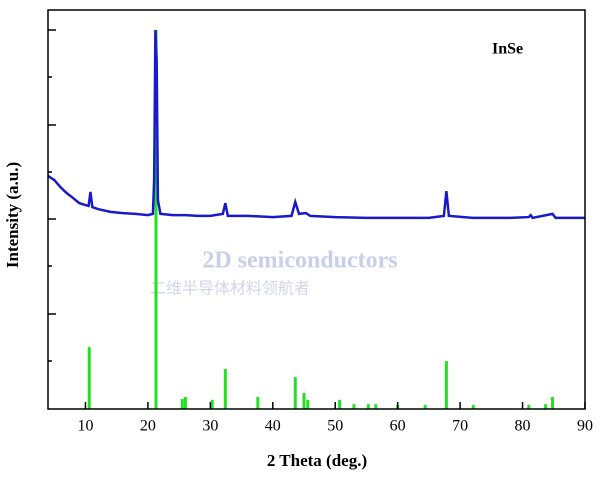  I want to click on x-tick-label: 30, so click(210, 426).